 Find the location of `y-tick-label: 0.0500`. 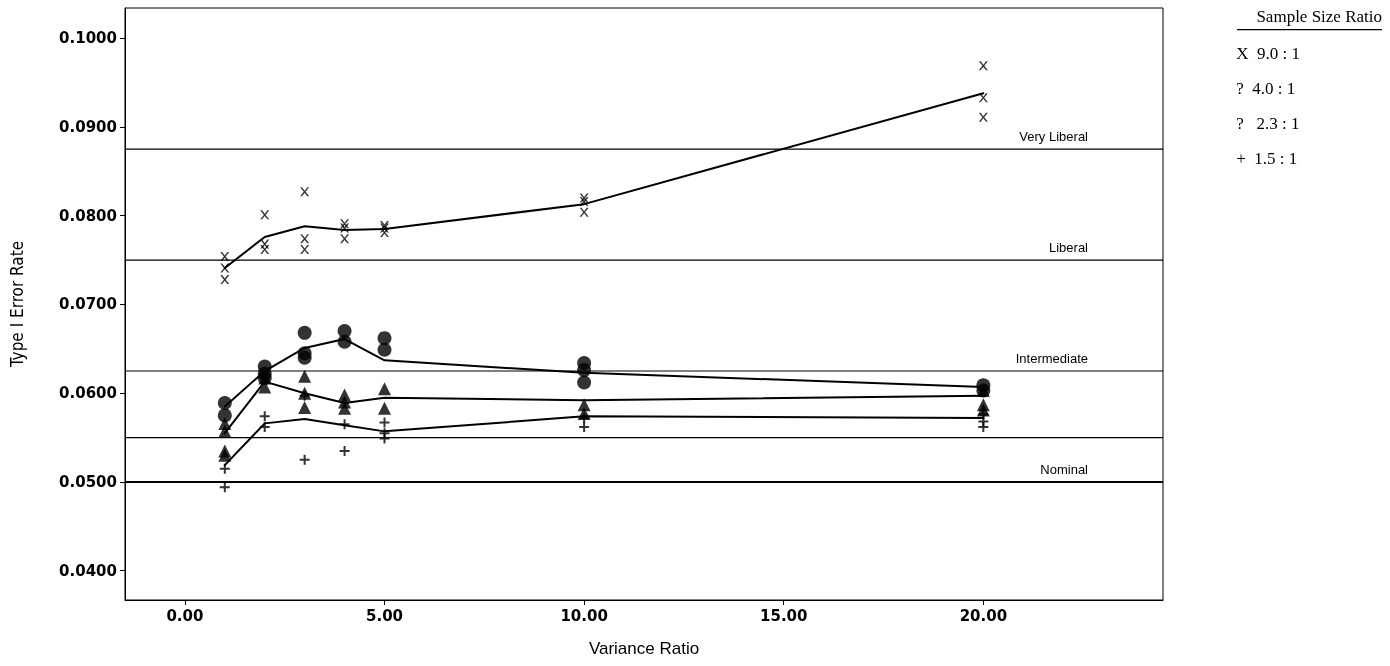

y-tick-label: 0.0500 is located at coordinates (88, 481).